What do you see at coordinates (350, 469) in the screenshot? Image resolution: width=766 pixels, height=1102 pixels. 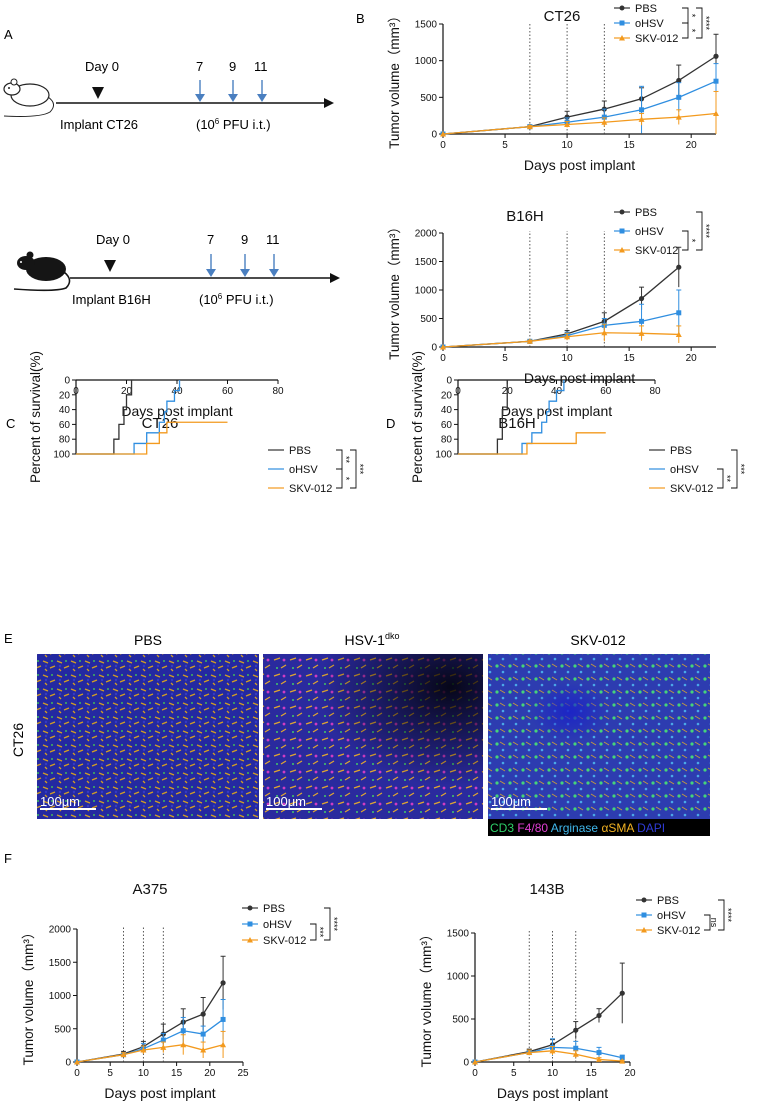 I see `significance-brackets: ******` at bounding box center [350, 469].